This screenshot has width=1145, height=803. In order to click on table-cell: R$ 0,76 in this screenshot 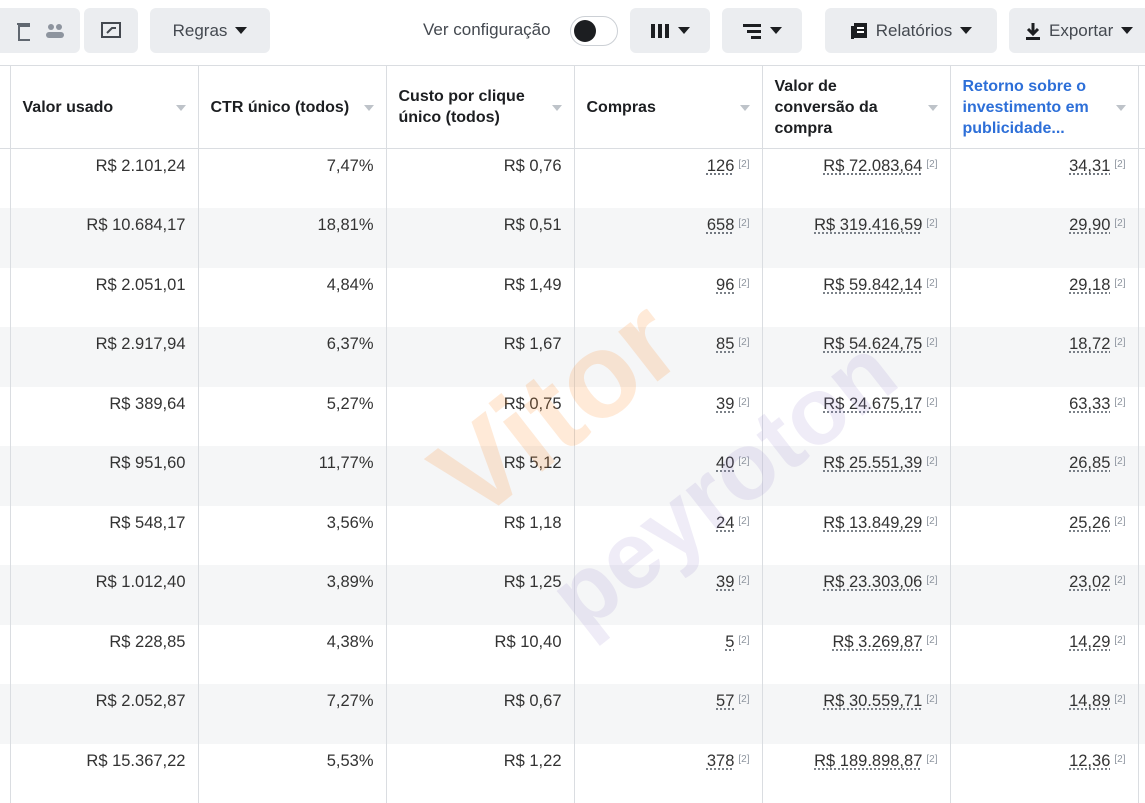, I will do `click(480, 179)`.